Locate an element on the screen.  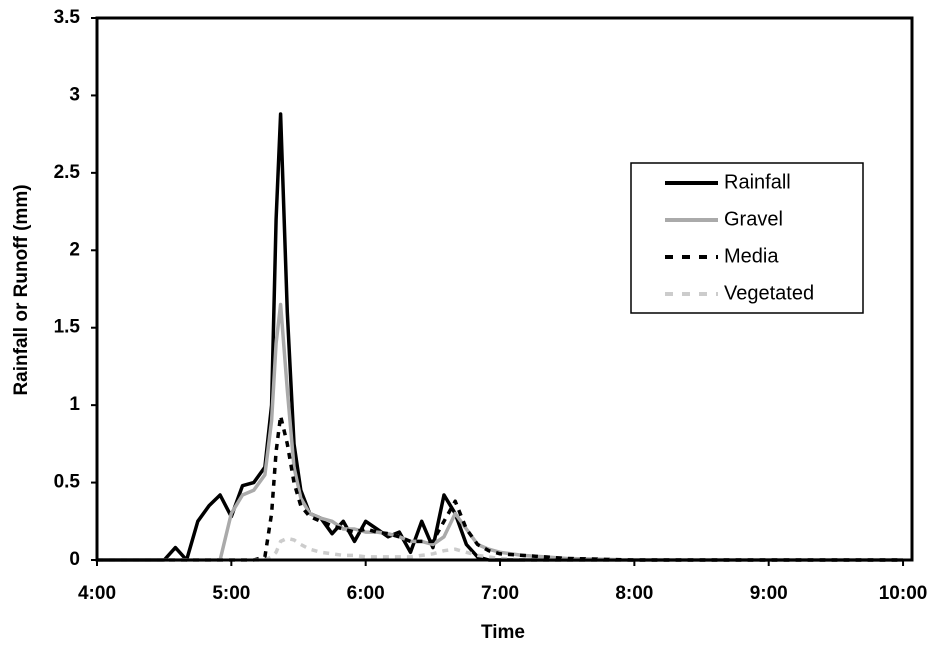
legend-box is located at coordinates (747, 238).